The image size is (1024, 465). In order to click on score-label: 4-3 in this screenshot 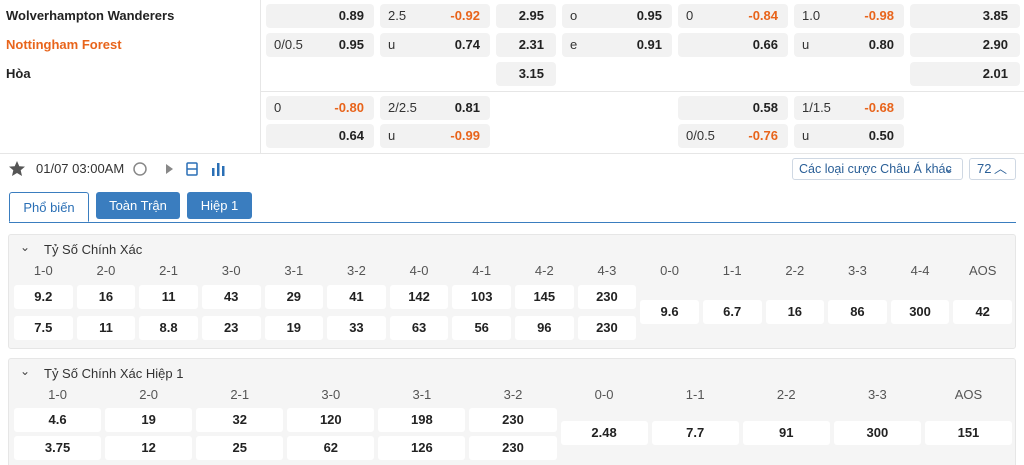, I will do `click(607, 270)`.